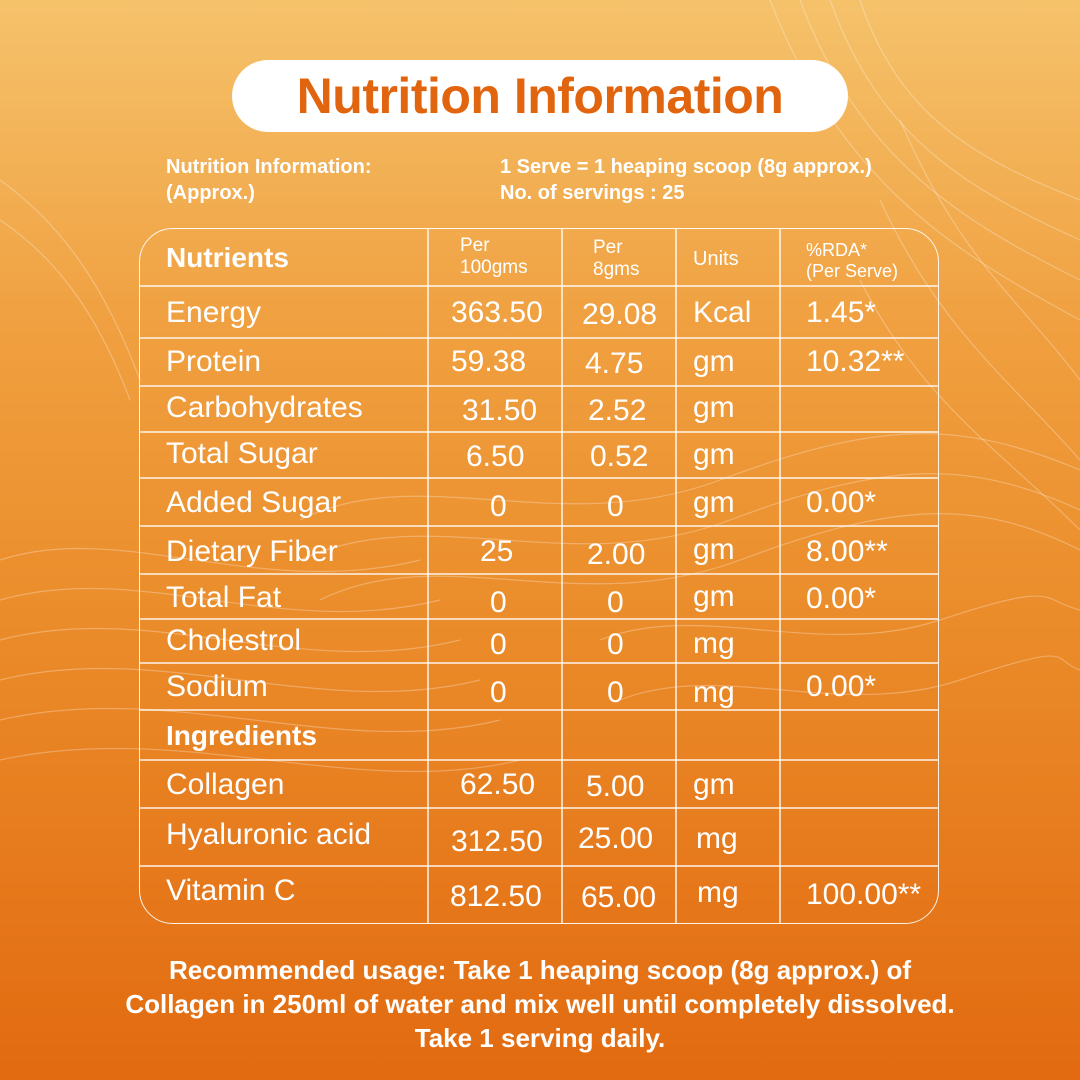 The height and width of the screenshot is (1080, 1080). What do you see at coordinates (494, 267) in the screenshot?
I see `header-per100-line2: 100gms` at bounding box center [494, 267].